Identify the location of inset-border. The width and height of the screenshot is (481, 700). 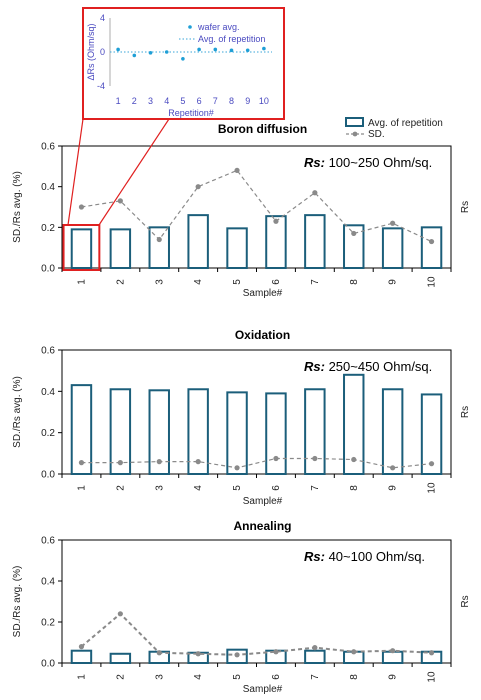
(183, 63).